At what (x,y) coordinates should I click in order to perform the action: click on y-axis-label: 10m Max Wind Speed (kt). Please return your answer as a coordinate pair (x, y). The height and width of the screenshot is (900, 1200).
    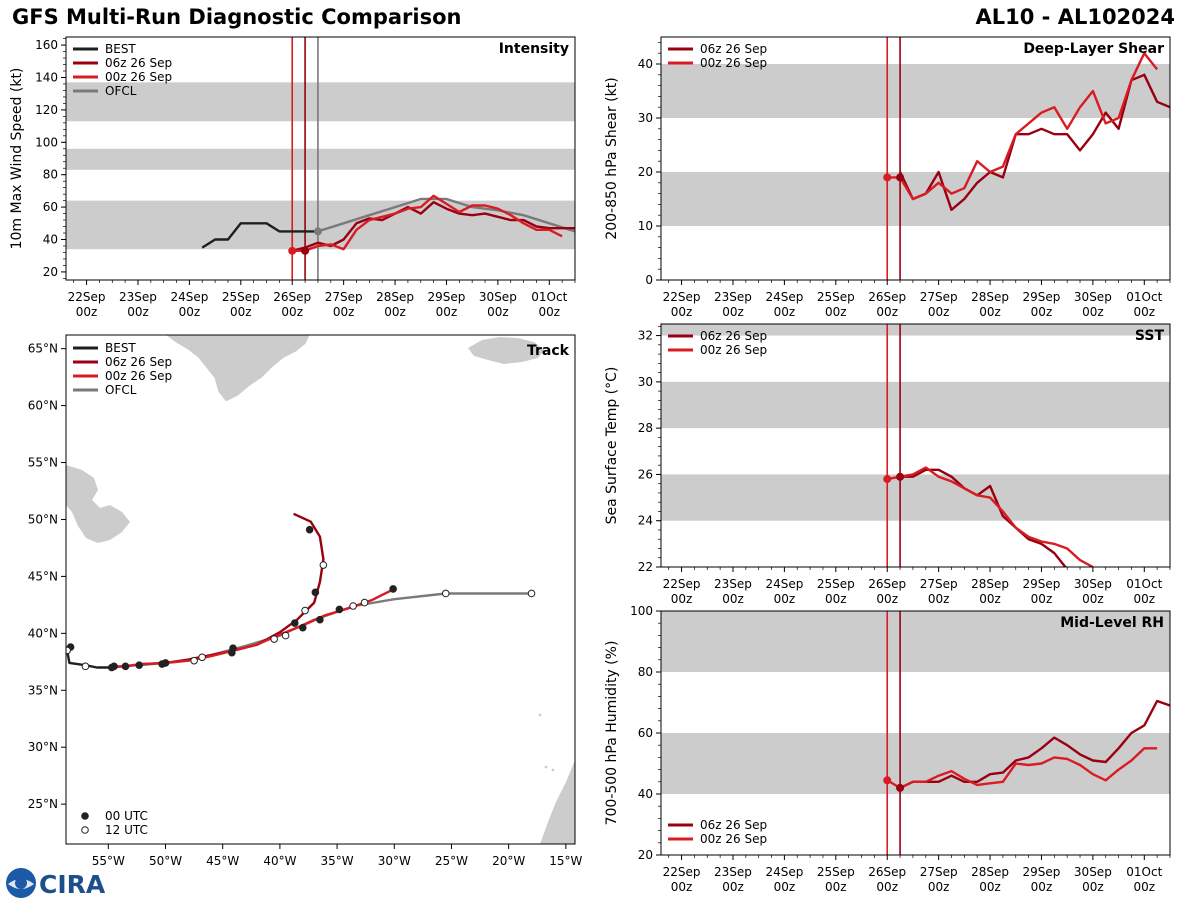
    Looking at the image, I should click on (17, 159).